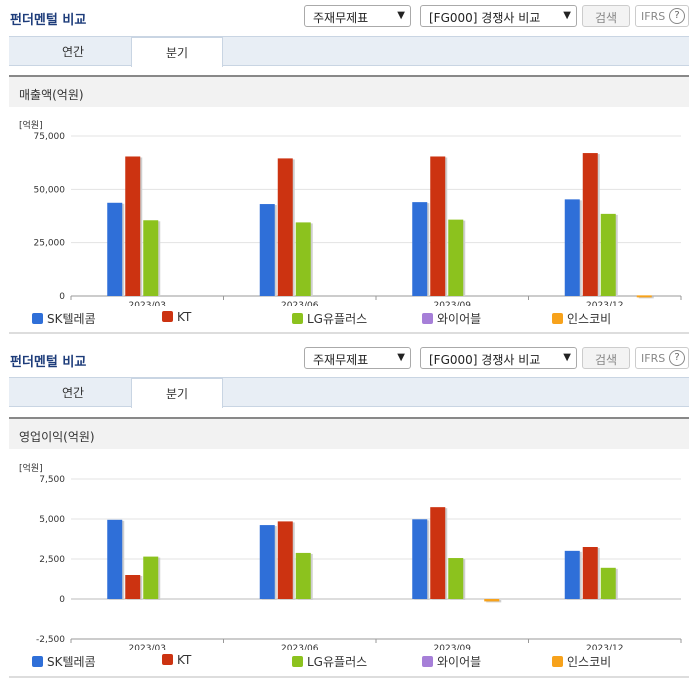 The width and height of the screenshot is (696, 684). I want to click on period-tabs: 연간 분기, so click(349, 392).